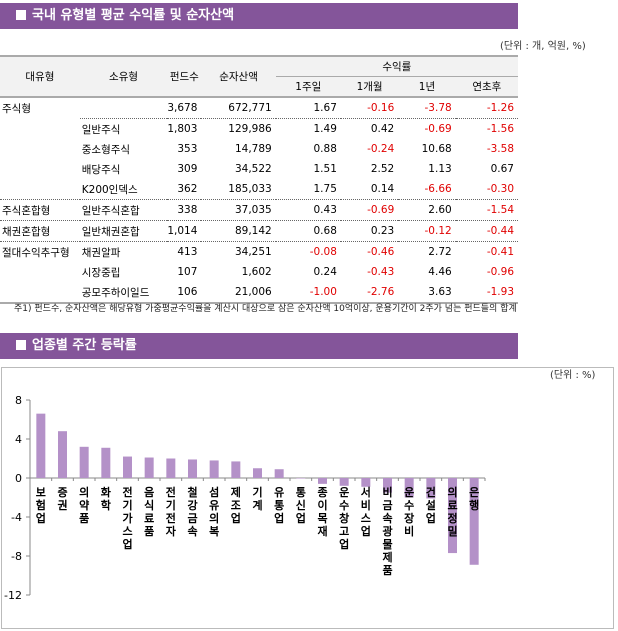  What do you see at coordinates (259, 169) in the screenshot?
I see `table-row: 배당주식 309 34,522 1.51 2.52 1.13 0.67` at bounding box center [259, 169].